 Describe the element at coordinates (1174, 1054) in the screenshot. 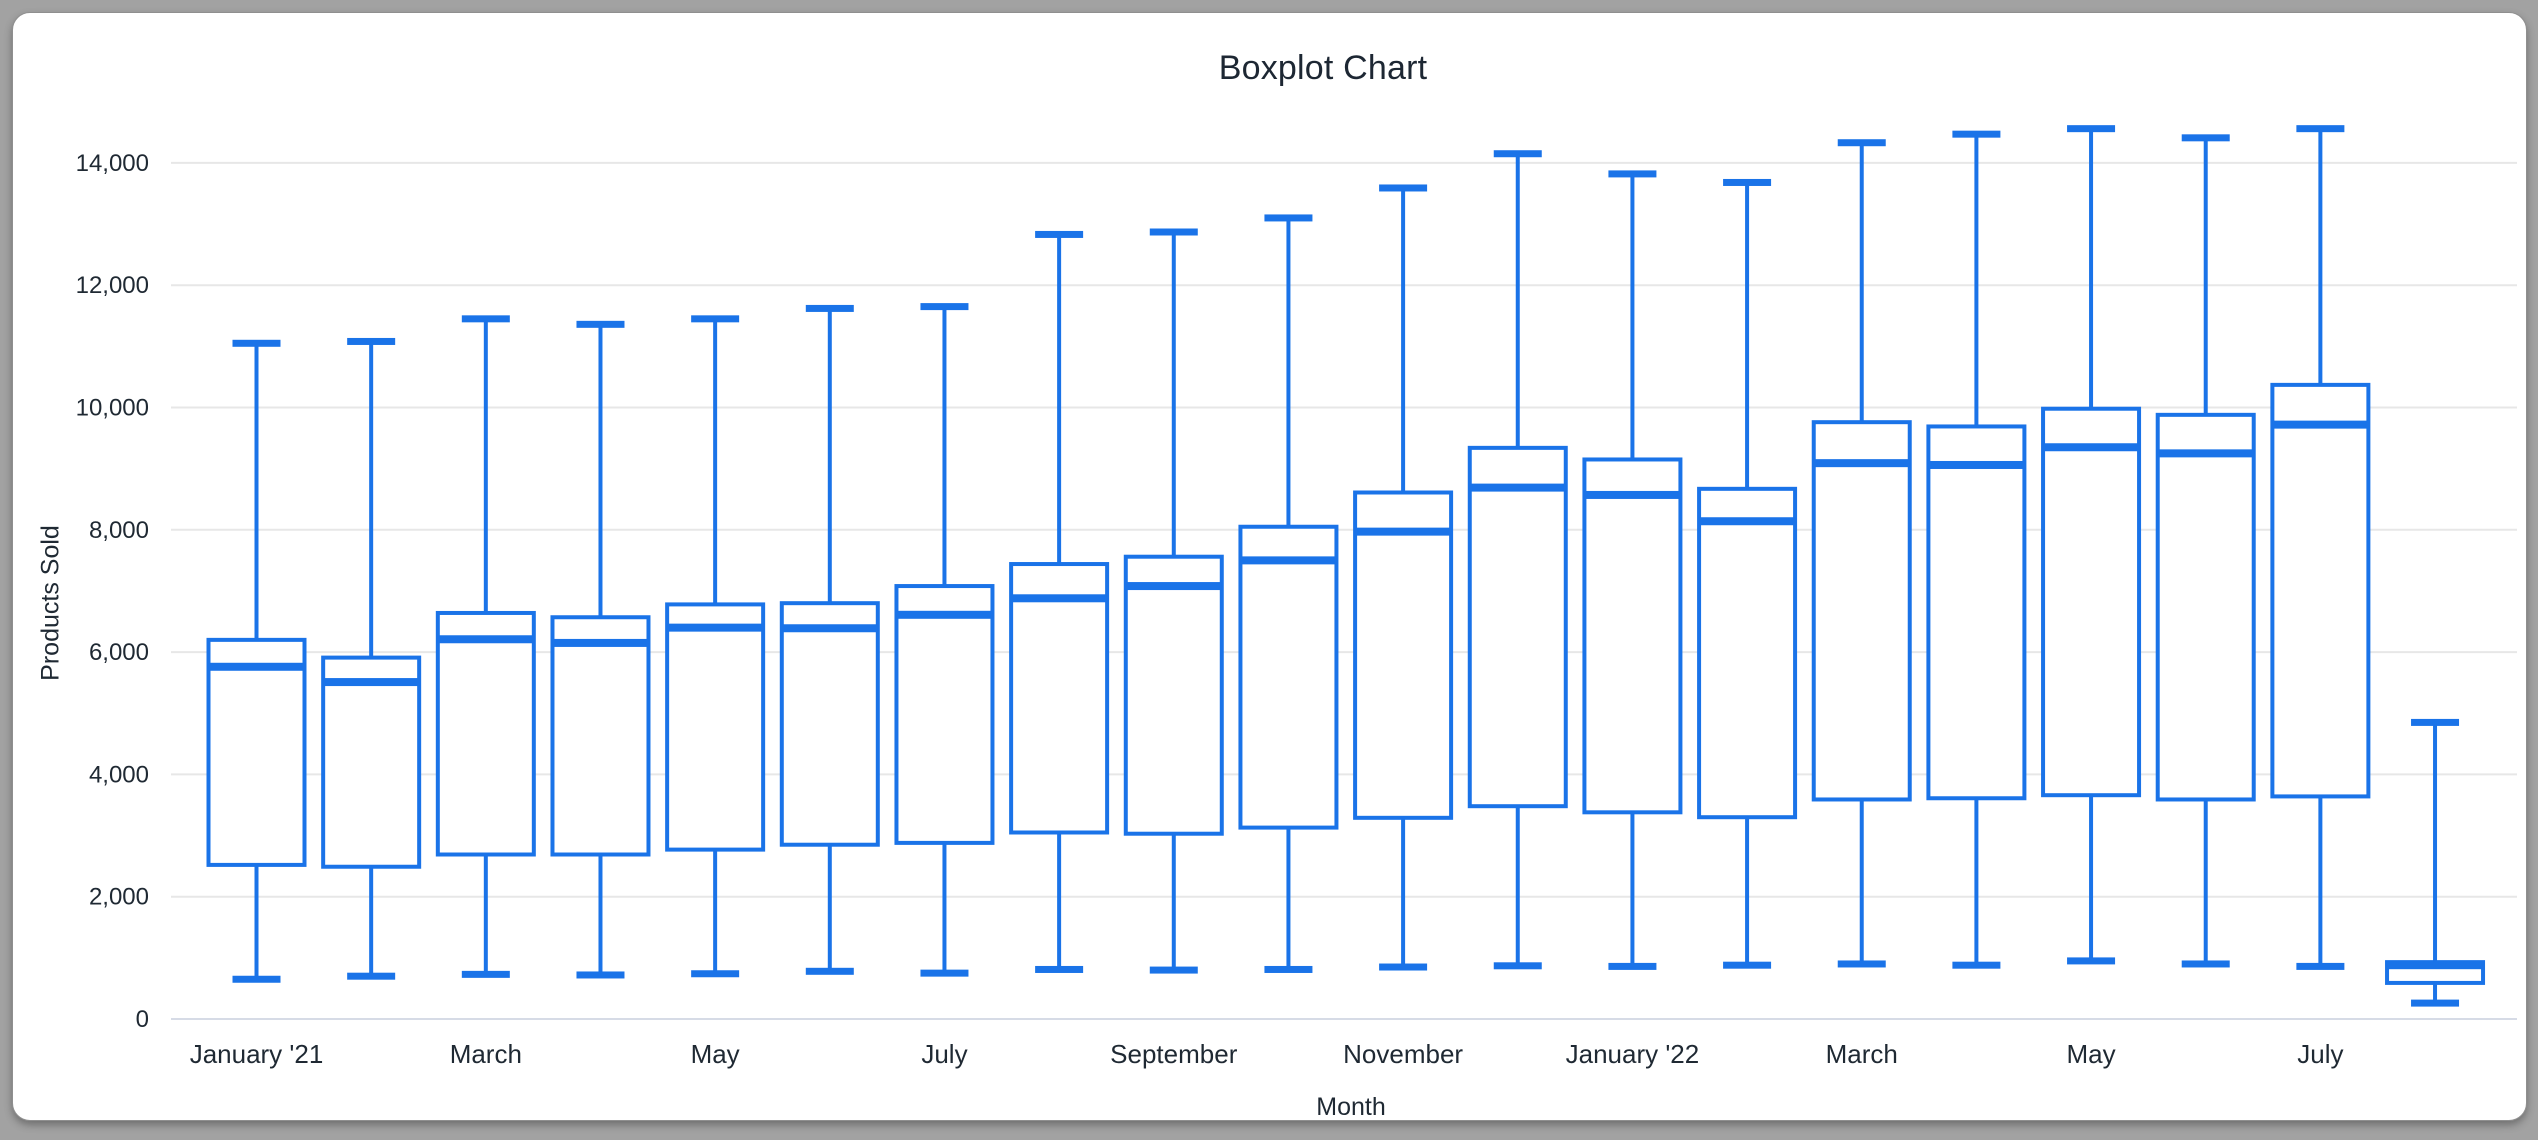

I see `x-tick-label: September` at that location.